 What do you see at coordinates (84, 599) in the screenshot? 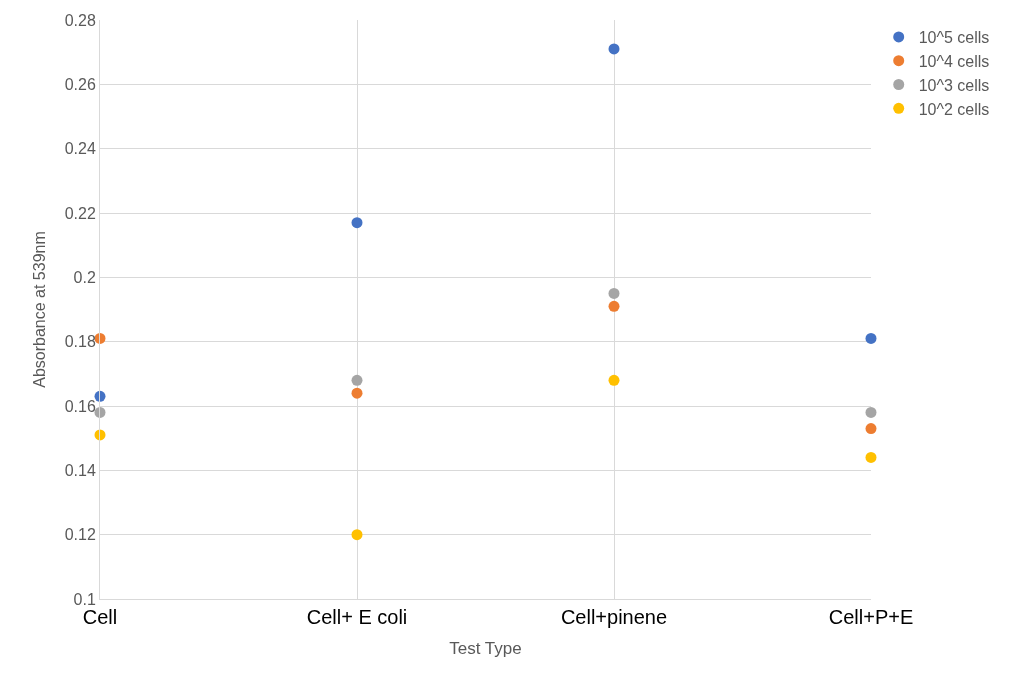
I see `y-tick-label: 0.1` at bounding box center [84, 599].